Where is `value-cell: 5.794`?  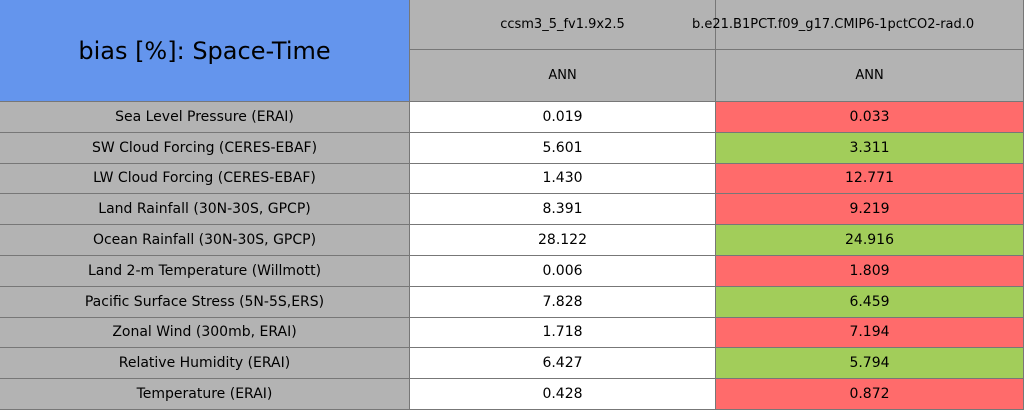
value-cell: 5.794 is located at coordinates (870, 364).